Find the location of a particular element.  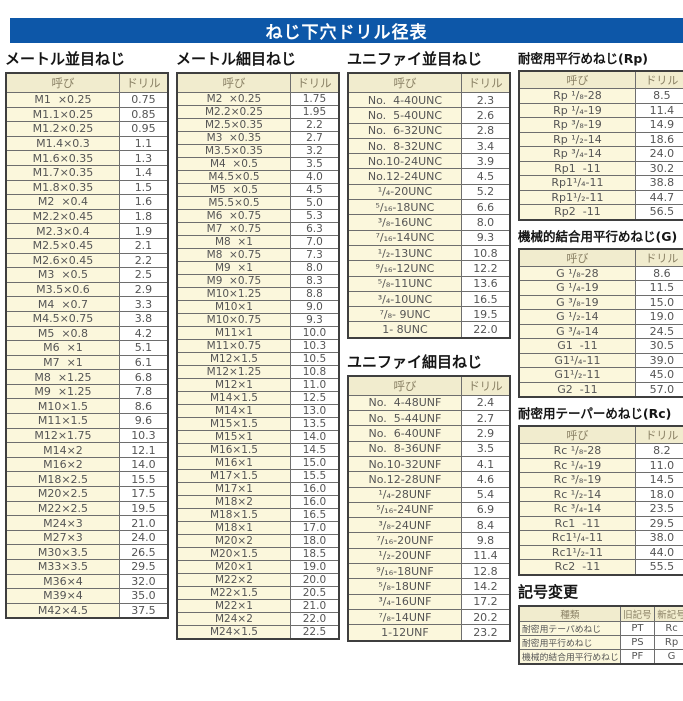

drill-value-cell: 11.4 is located at coordinates (485, 556).